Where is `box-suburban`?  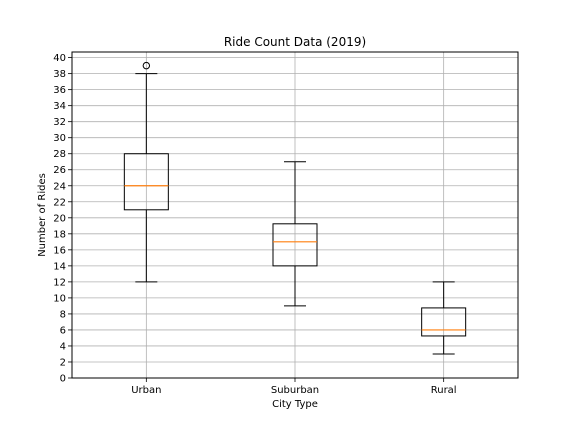 box-suburban is located at coordinates (295, 234).